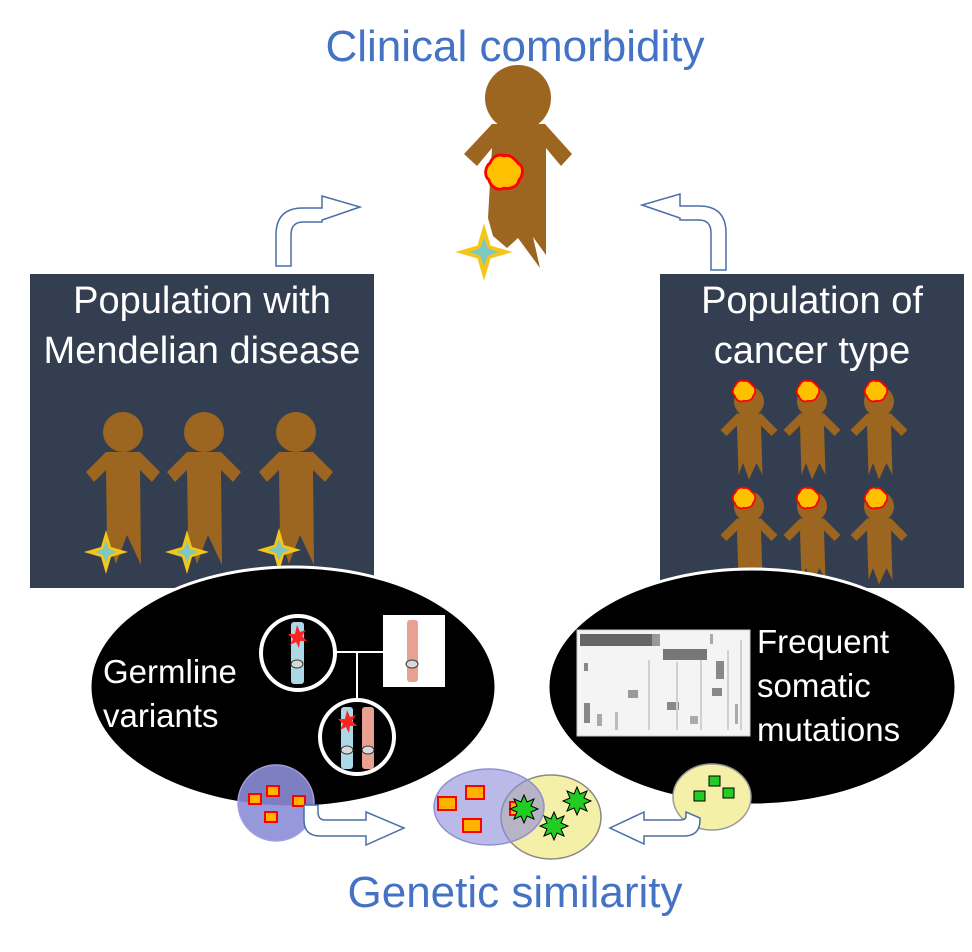 The height and width of the screenshot is (952, 972). Describe the element at coordinates (276, 803) in the screenshot. I see `germline-variant-set` at that location.